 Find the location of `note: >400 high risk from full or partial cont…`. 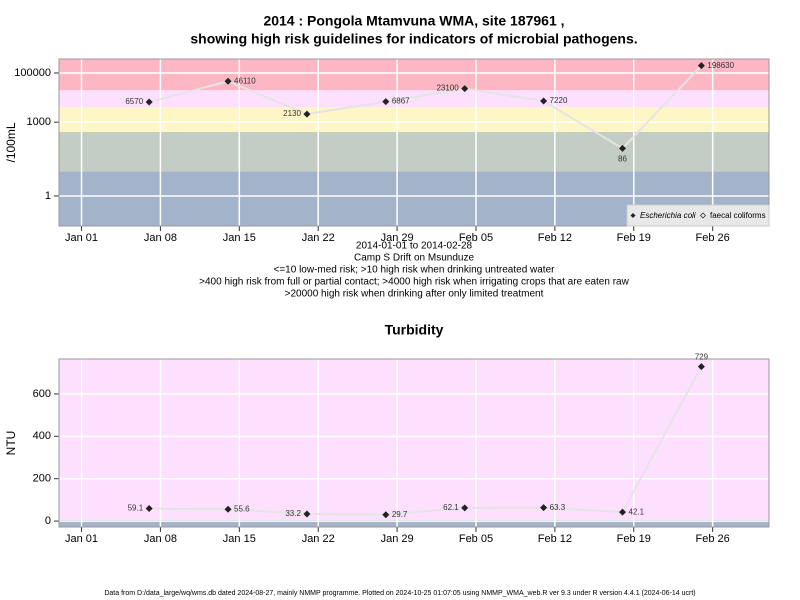

note: >400 high risk from full or partial cont… is located at coordinates (414, 282).